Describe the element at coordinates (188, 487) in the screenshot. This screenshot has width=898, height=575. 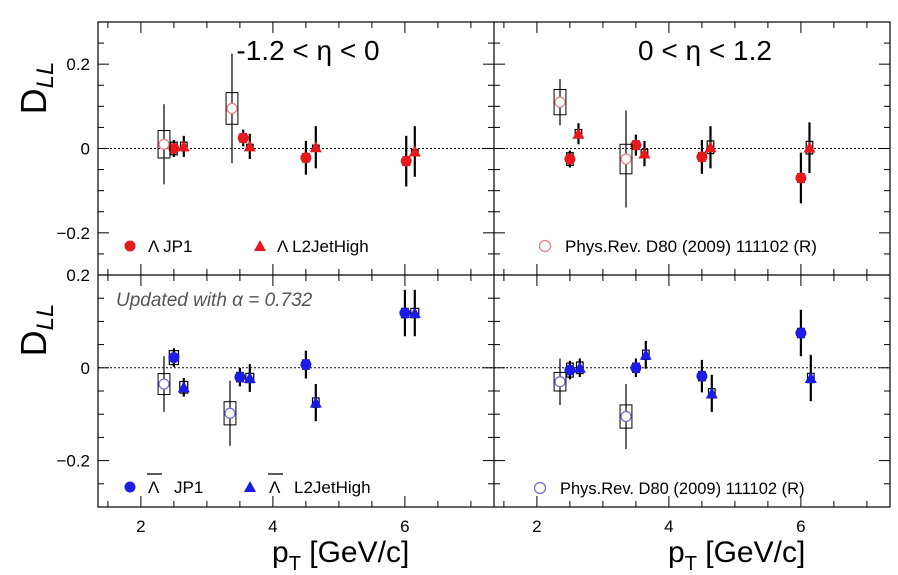
I see `legend-label-antilambda-jp1: JP1` at that location.